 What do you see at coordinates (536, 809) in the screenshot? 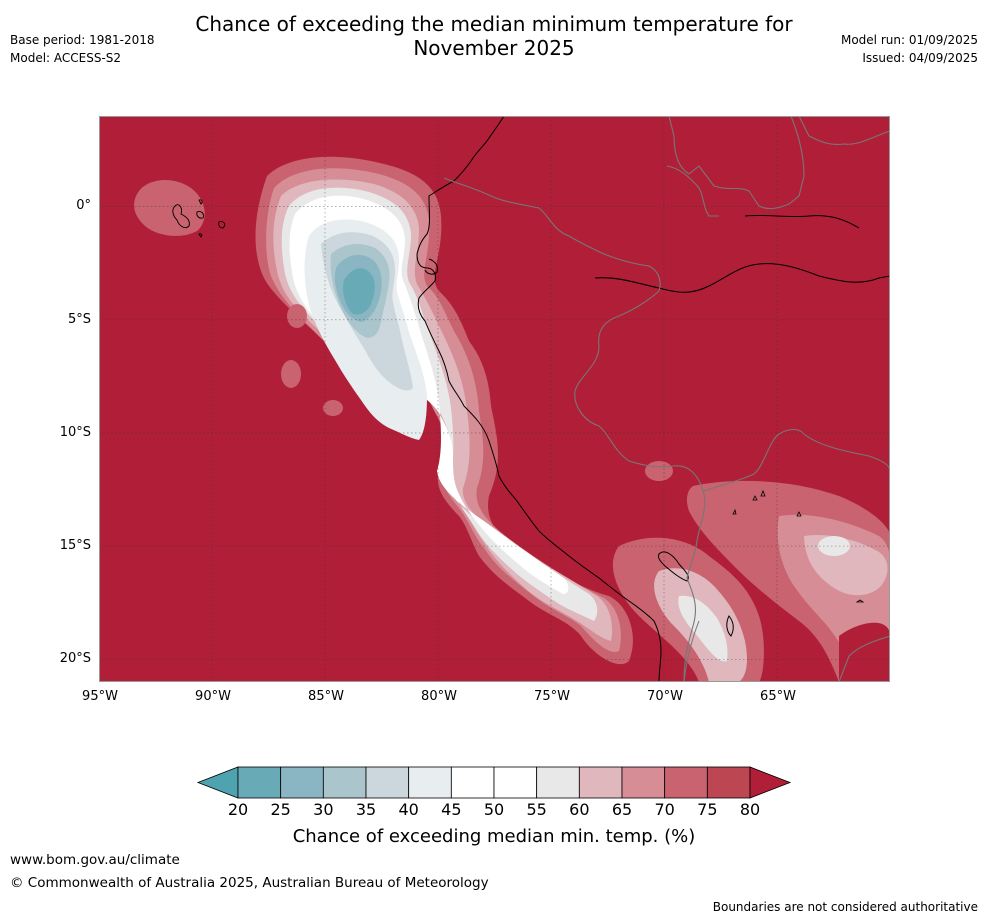
I see `colorbar-tick-label: 55` at bounding box center [536, 809].